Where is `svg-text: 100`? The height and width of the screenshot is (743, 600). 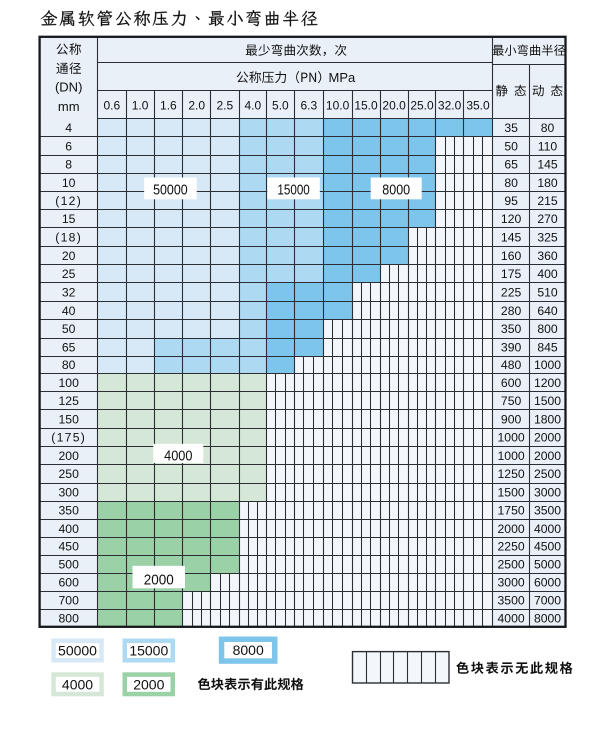
svg-text: 100 is located at coordinates (69, 383).